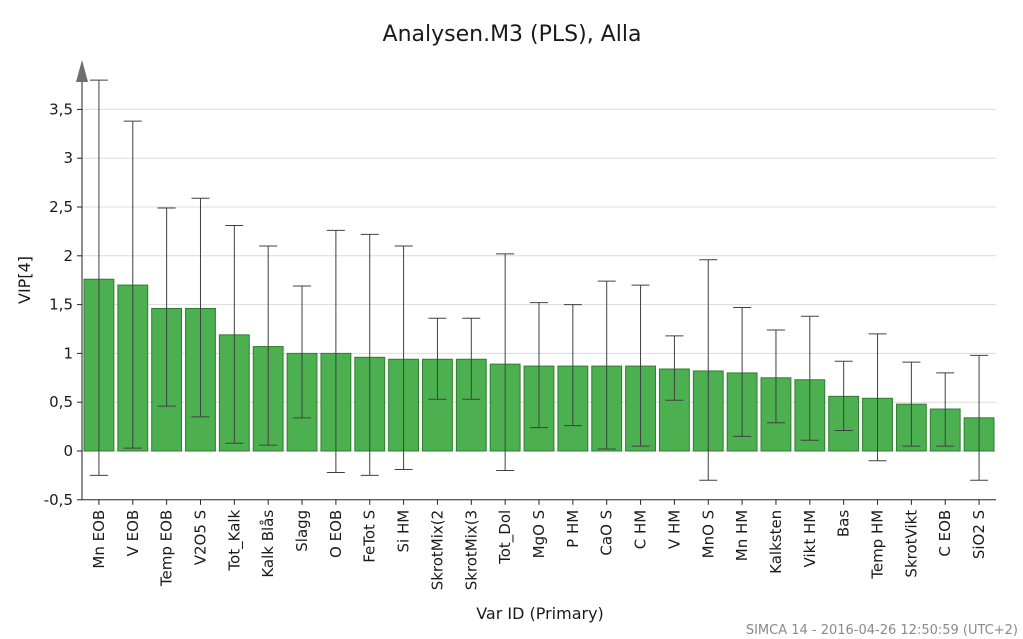  Describe the element at coordinates (878, 545) in the screenshot. I see `x-tick-label: Temp HM` at that location.